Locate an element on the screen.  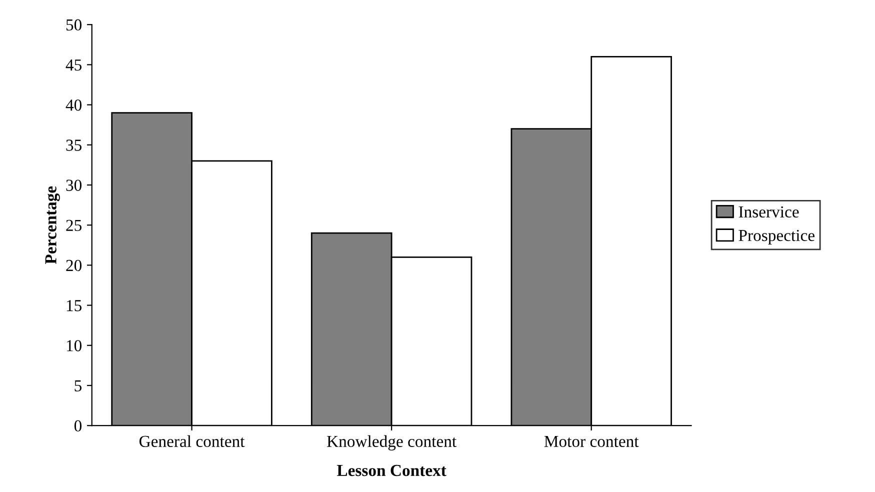
legend-label: Inservice is located at coordinates (768, 212).